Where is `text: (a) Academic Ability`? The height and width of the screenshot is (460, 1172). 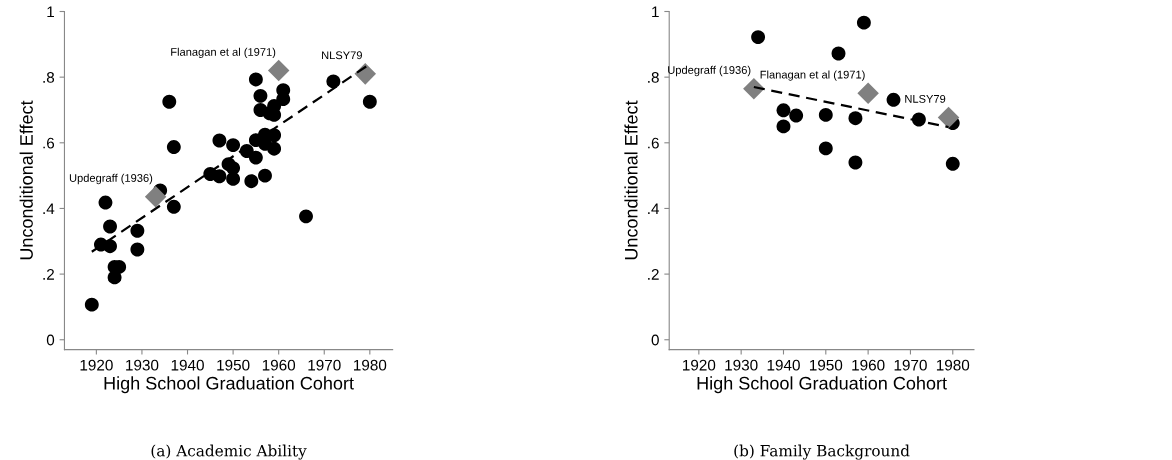
text: (a) Academic Ability is located at coordinates (229, 452).